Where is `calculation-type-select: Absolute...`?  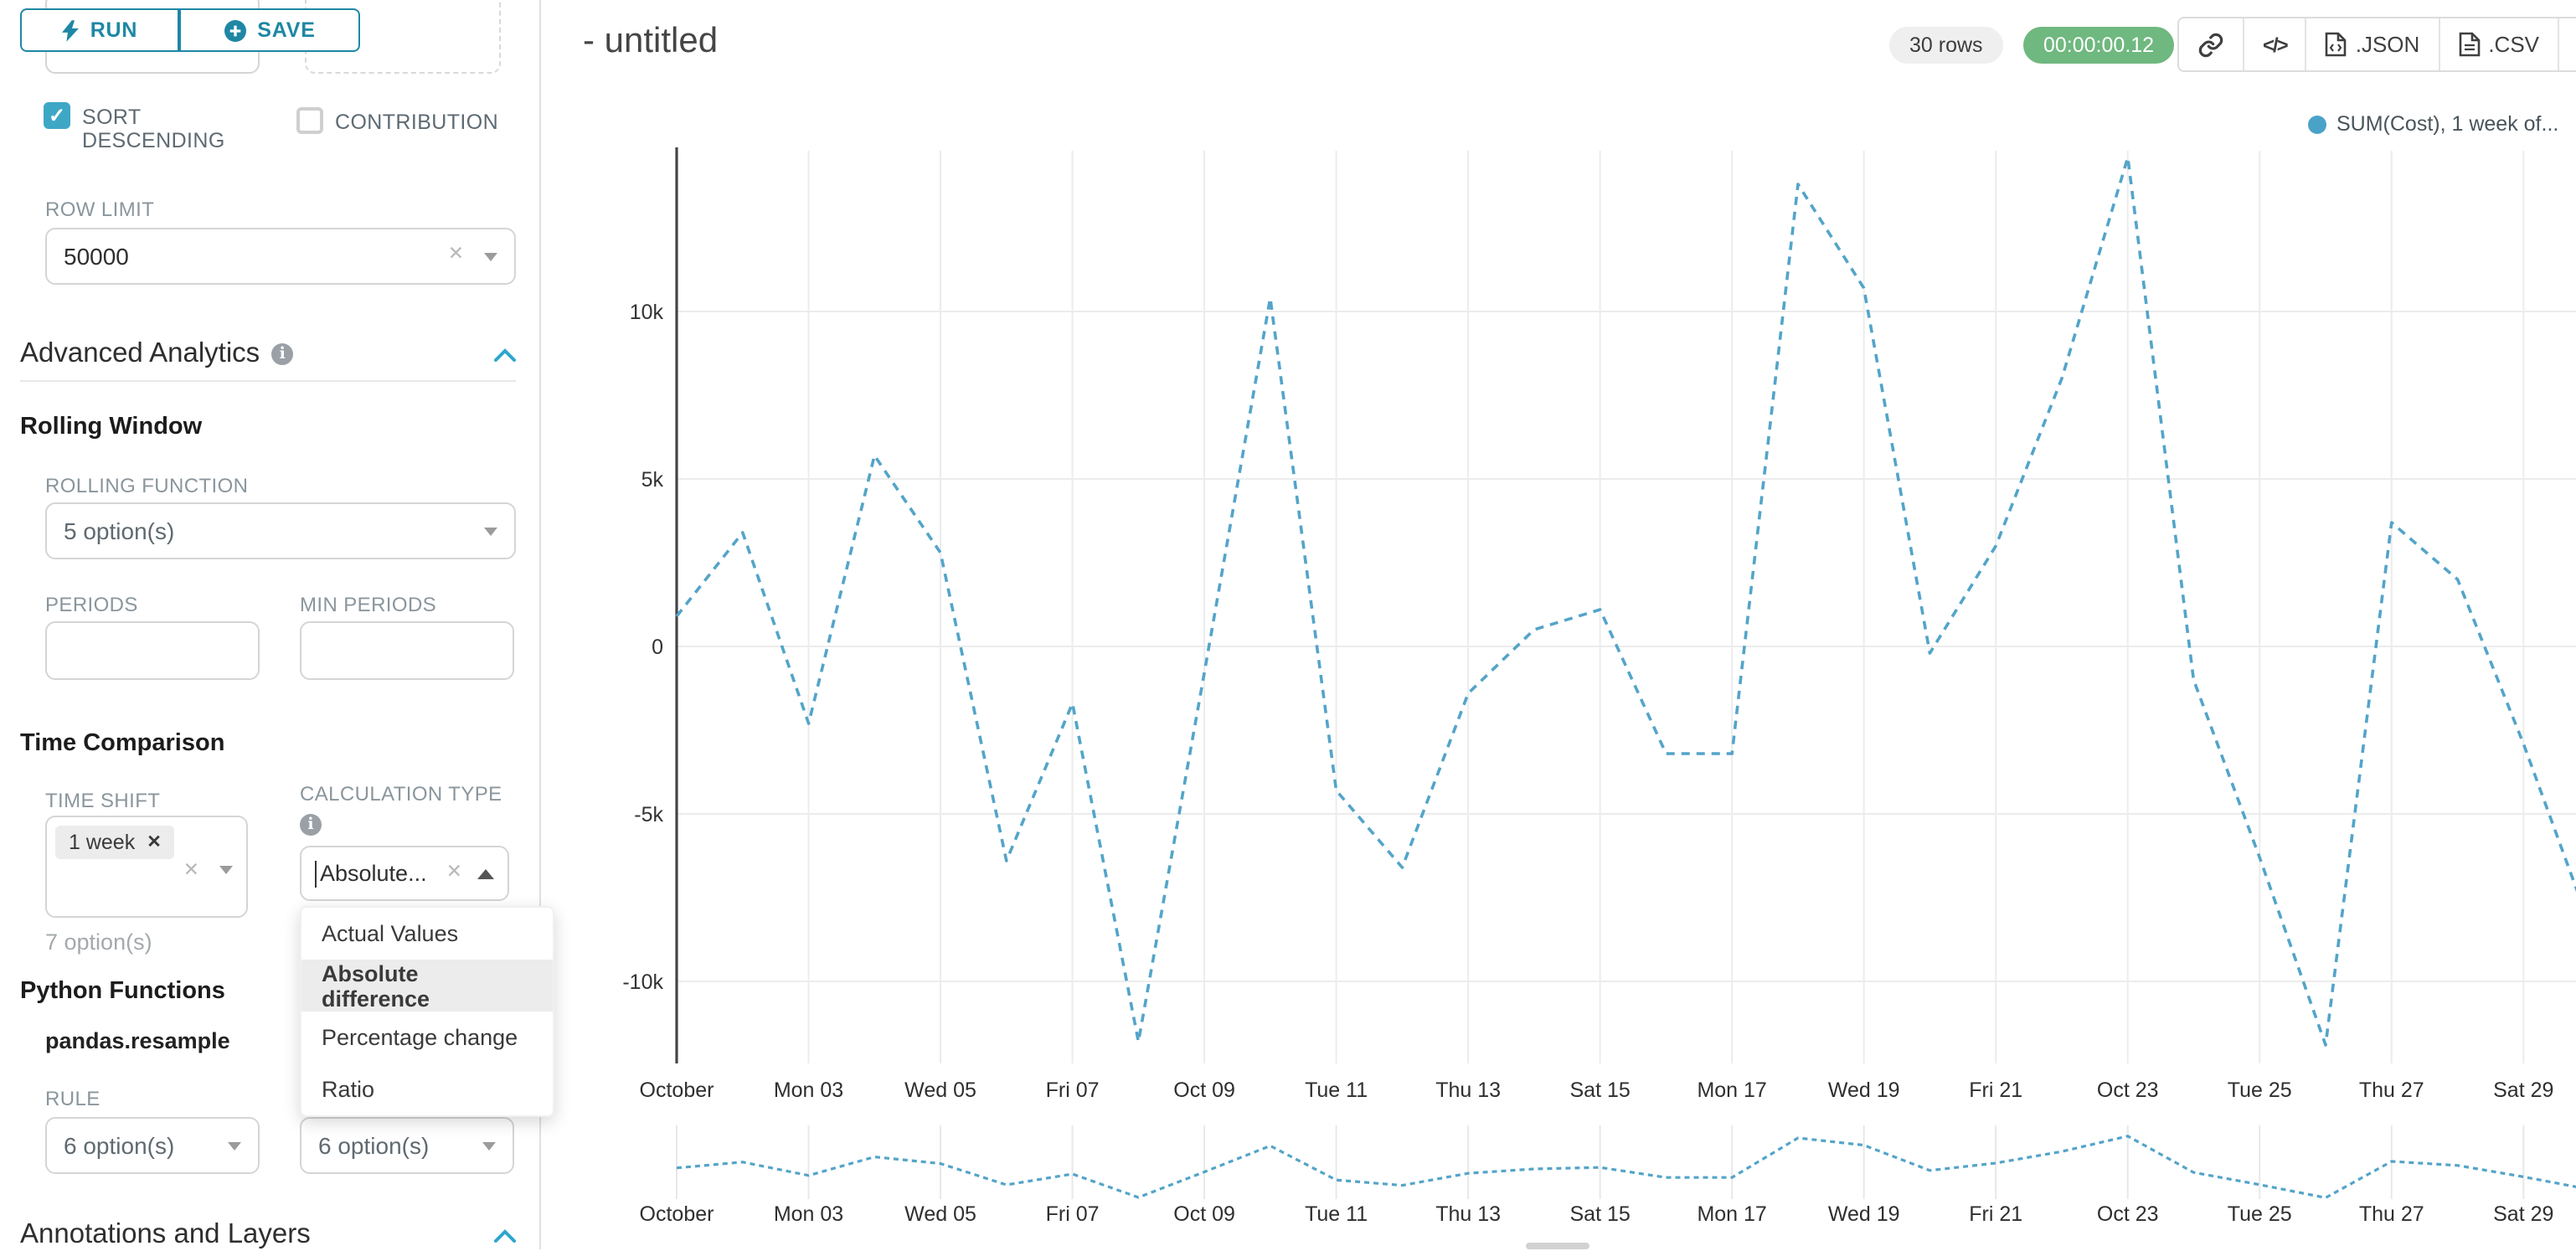
calculation-type-select: Absolute... is located at coordinates (404, 873).